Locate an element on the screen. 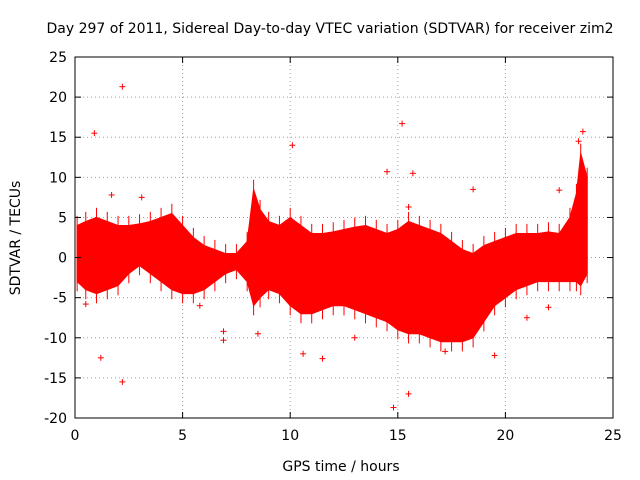 The width and height of the screenshot is (640, 480). y-tick-label: -5 is located at coordinates (60, 299).